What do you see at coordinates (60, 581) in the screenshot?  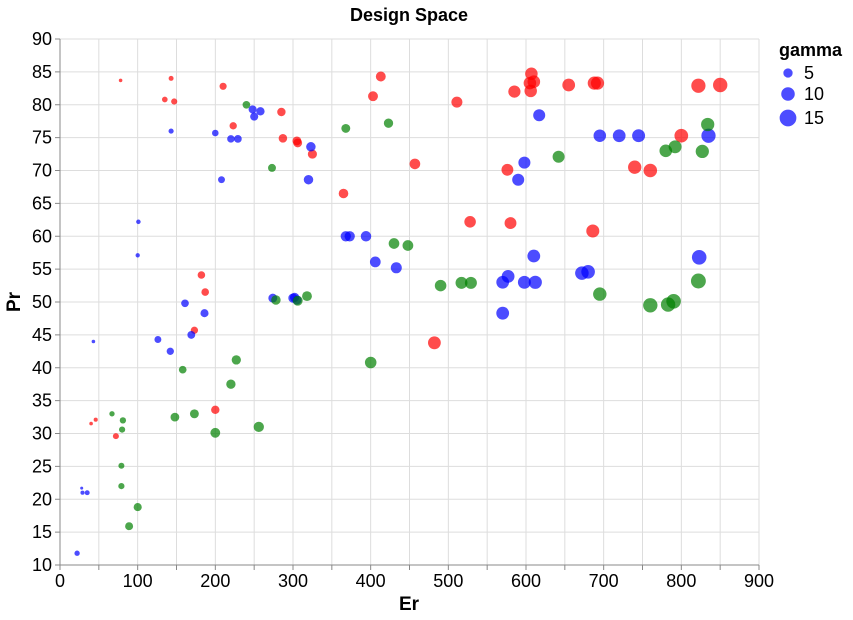 I see `x-tick-label: 0` at bounding box center [60, 581].